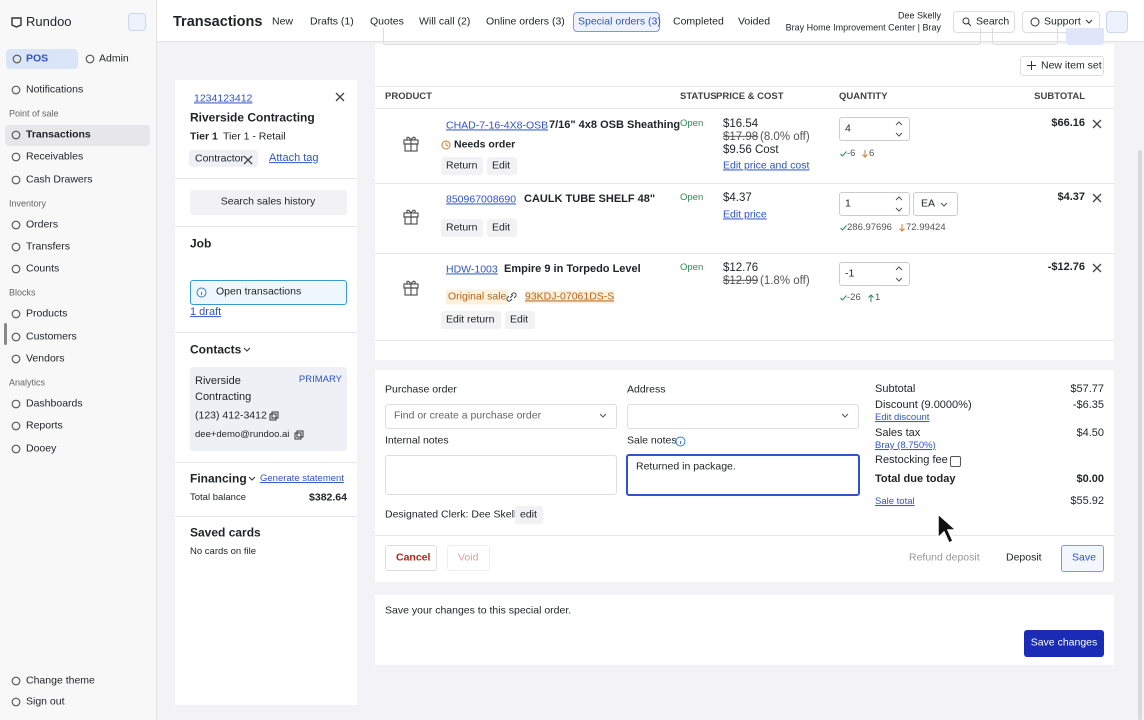 The height and width of the screenshot is (720, 1144). Describe the element at coordinates (206, 312) in the screenshot. I see `drafts-link: 1 draft` at that location.